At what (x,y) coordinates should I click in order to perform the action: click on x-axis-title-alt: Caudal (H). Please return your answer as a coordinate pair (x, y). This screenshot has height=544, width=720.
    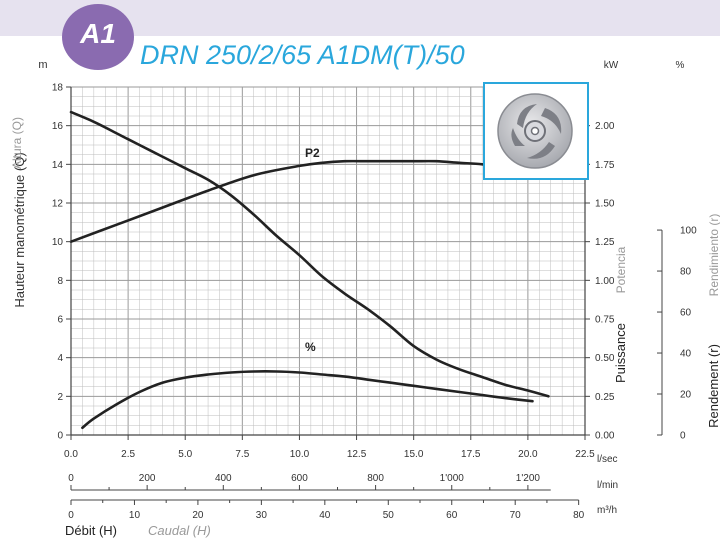
    Looking at the image, I should click on (179, 530).